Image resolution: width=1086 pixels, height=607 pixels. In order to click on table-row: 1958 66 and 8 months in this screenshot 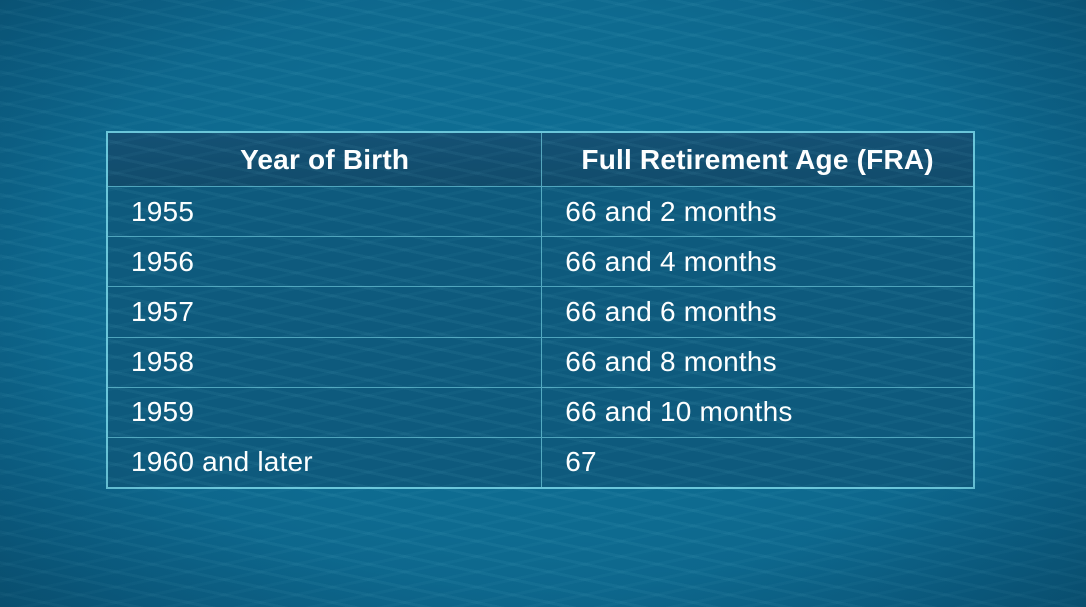, I will do `click(540, 361)`.